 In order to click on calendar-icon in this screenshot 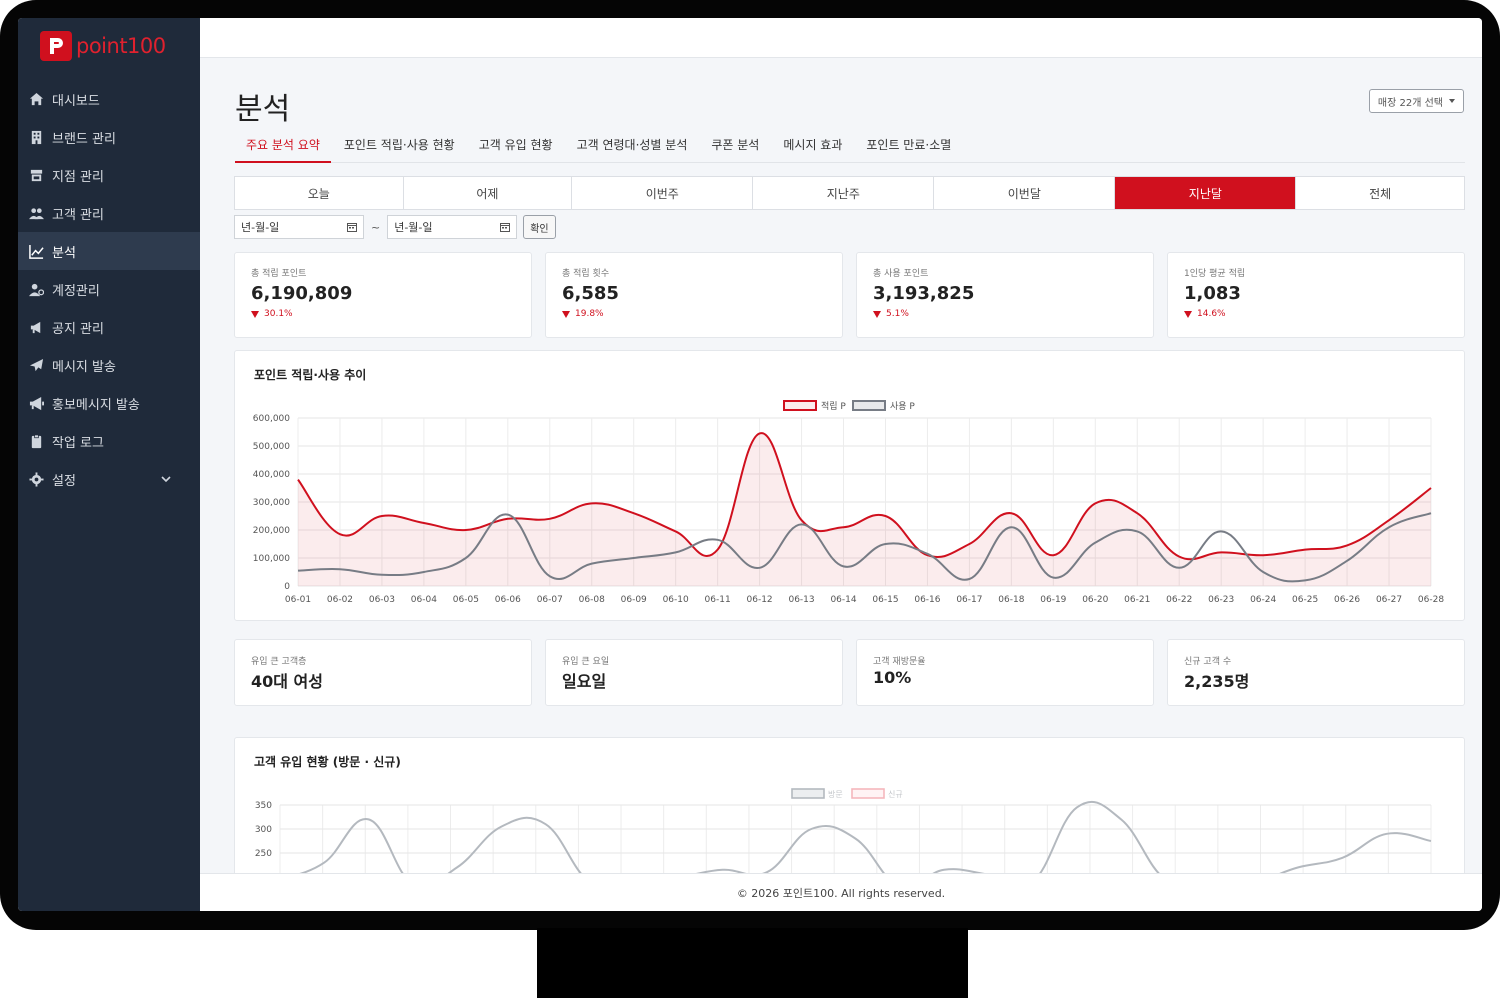, I will do `click(352, 227)`.